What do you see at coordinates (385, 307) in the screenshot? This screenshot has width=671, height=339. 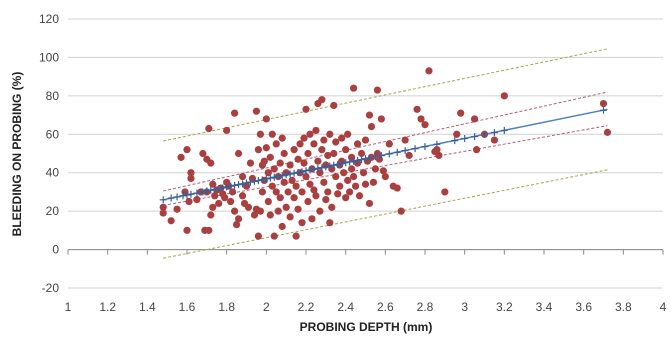 I see `x-tick-label-8: 2.6` at bounding box center [385, 307].